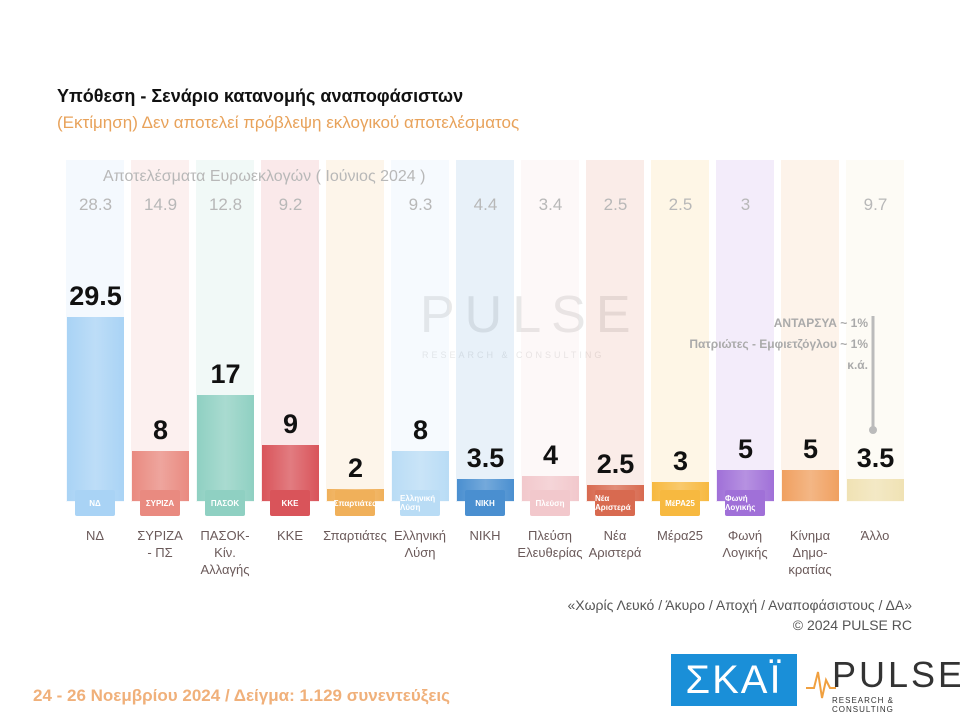 This screenshot has width=960, height=716. Describe the element at coordinates (680, 535) in the screenshot. I see `x-tick-label: Μέρα25` at that location.